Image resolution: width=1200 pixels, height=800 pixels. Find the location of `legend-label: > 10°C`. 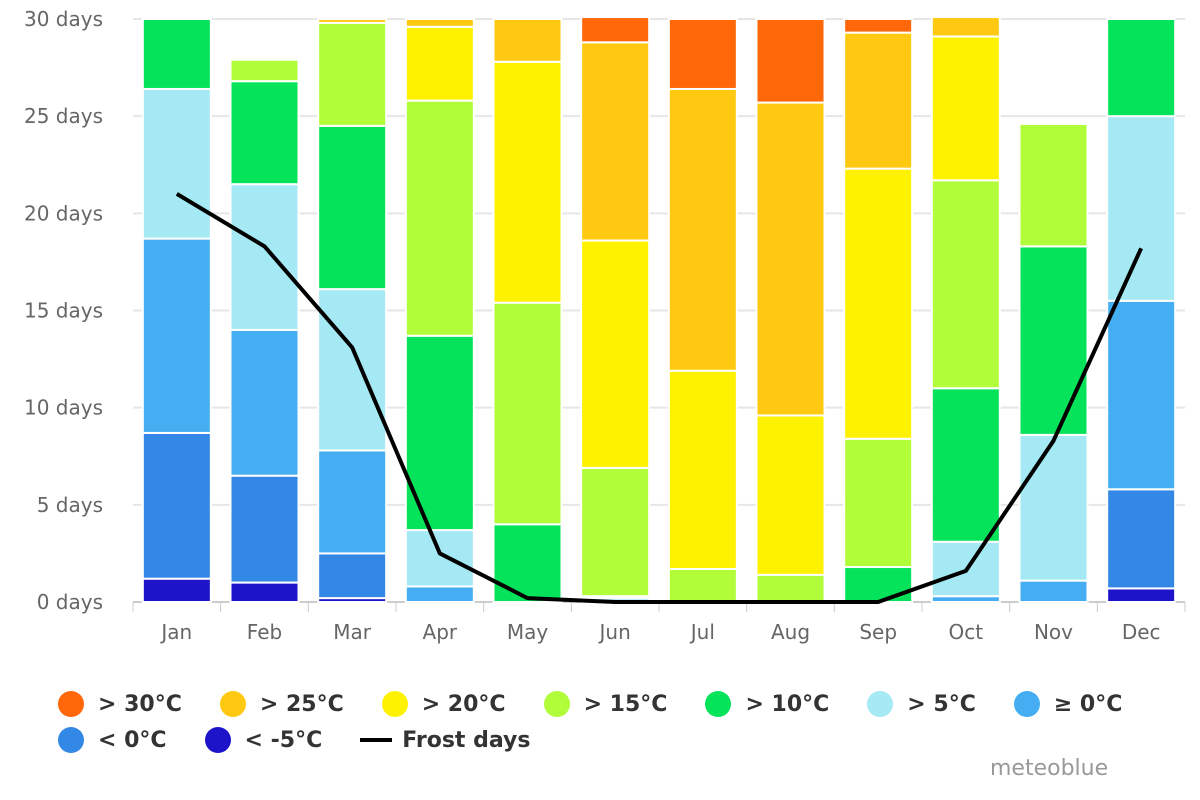

legend-label: > 10°C is located at coordinates (787, 704).